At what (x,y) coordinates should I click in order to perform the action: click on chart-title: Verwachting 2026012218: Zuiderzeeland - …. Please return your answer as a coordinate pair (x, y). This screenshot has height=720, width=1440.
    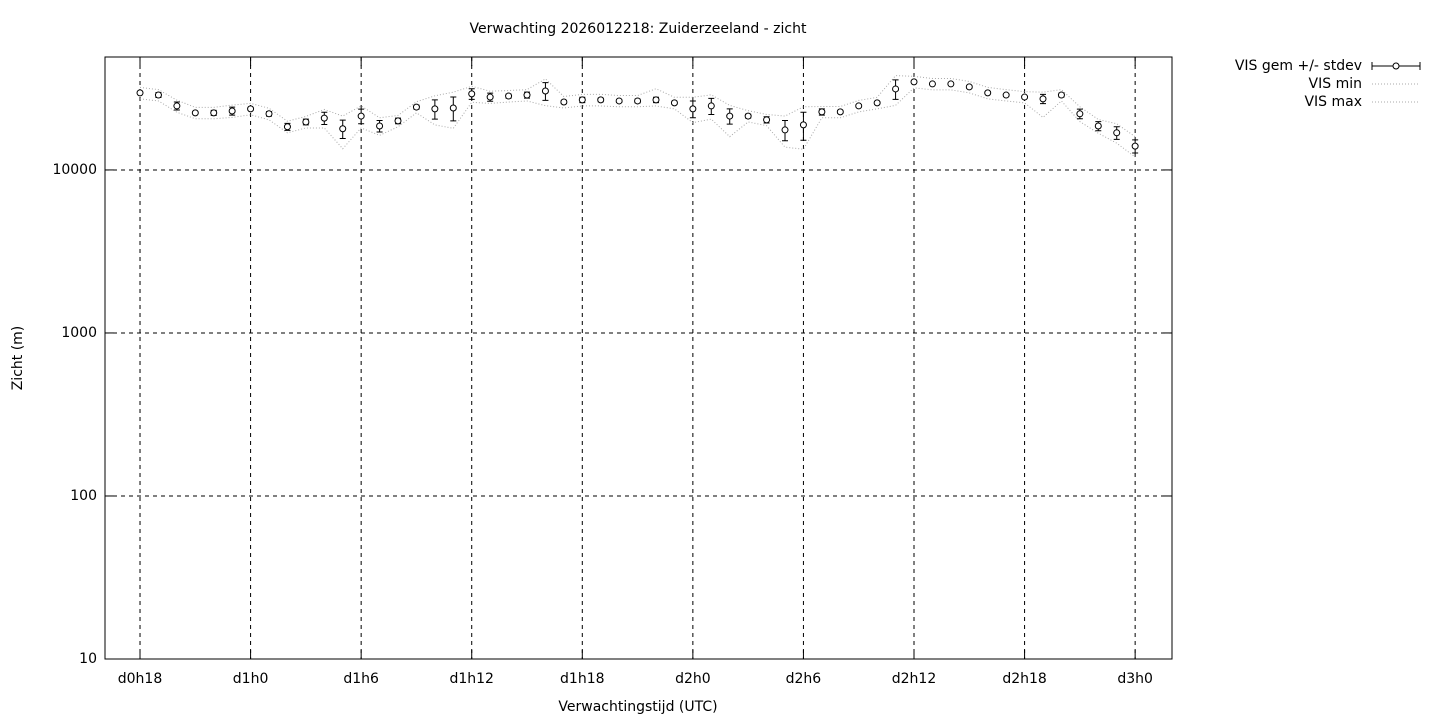
    Looking at the image, I should click on (638, 29).